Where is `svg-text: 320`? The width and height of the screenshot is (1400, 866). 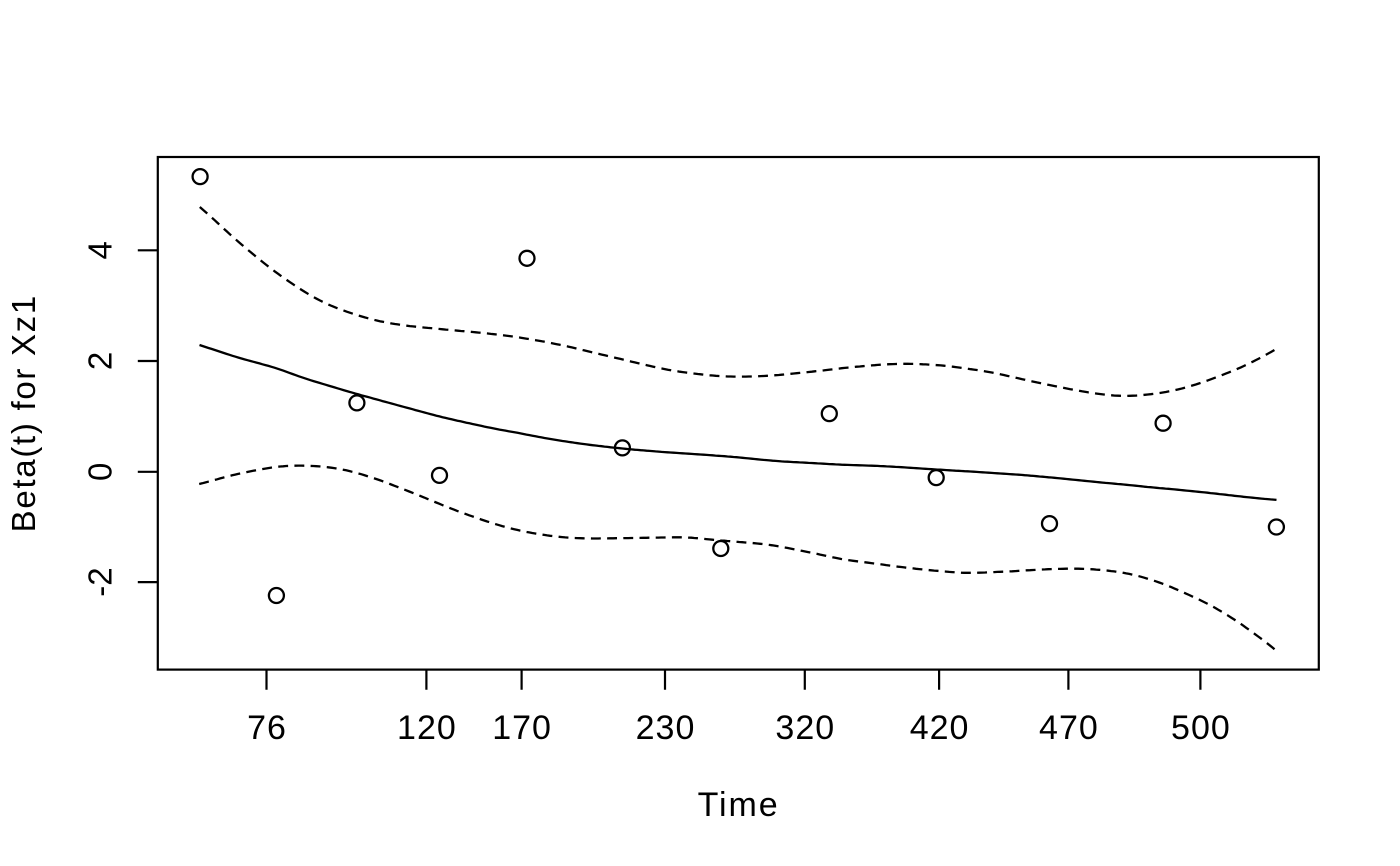
svg-text: 320 is located at coordinates (805, 728).